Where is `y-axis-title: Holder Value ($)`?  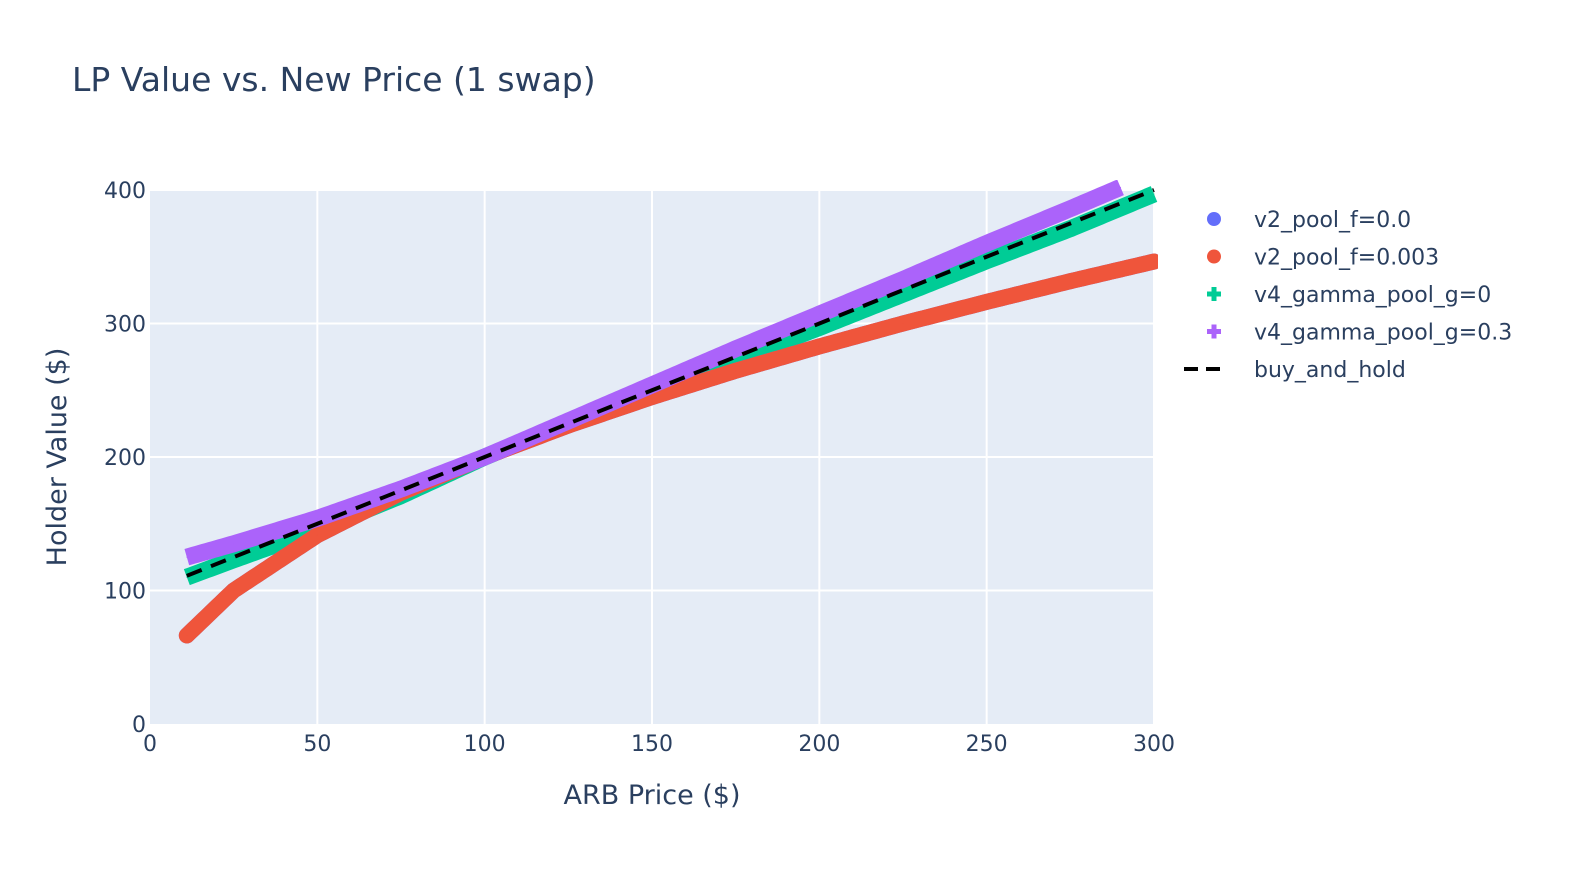
y-axis-title: Holder Value ($) is located at coordinates (57, 457).